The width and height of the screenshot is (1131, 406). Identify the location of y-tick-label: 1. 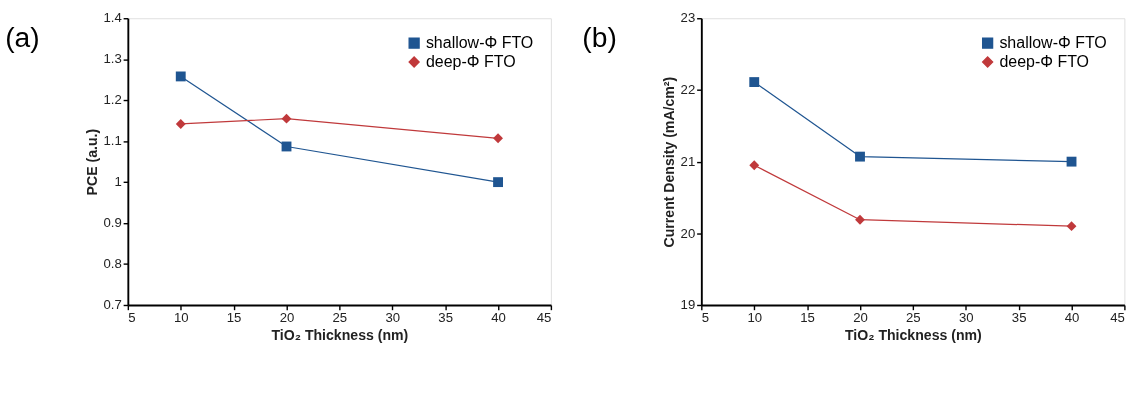
(118, 182).